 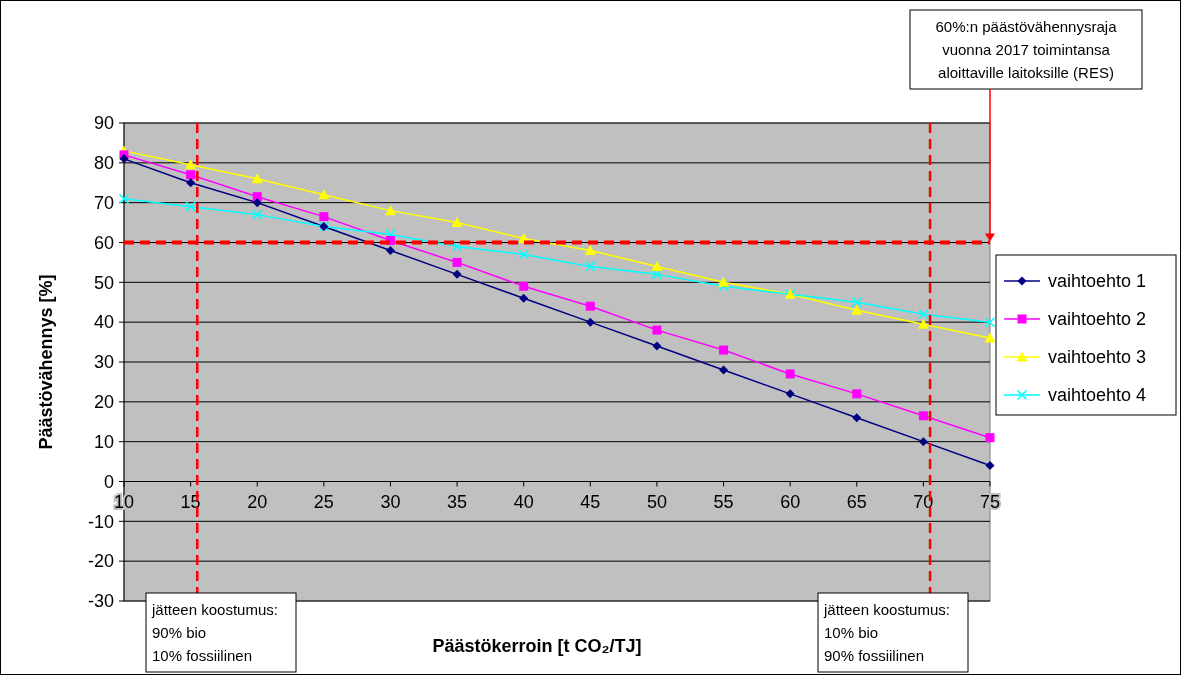 What do you see at coordinates (390, 501) in the screenshot?
I see `x-tick-label: 30` at bounding box center [390, 501].